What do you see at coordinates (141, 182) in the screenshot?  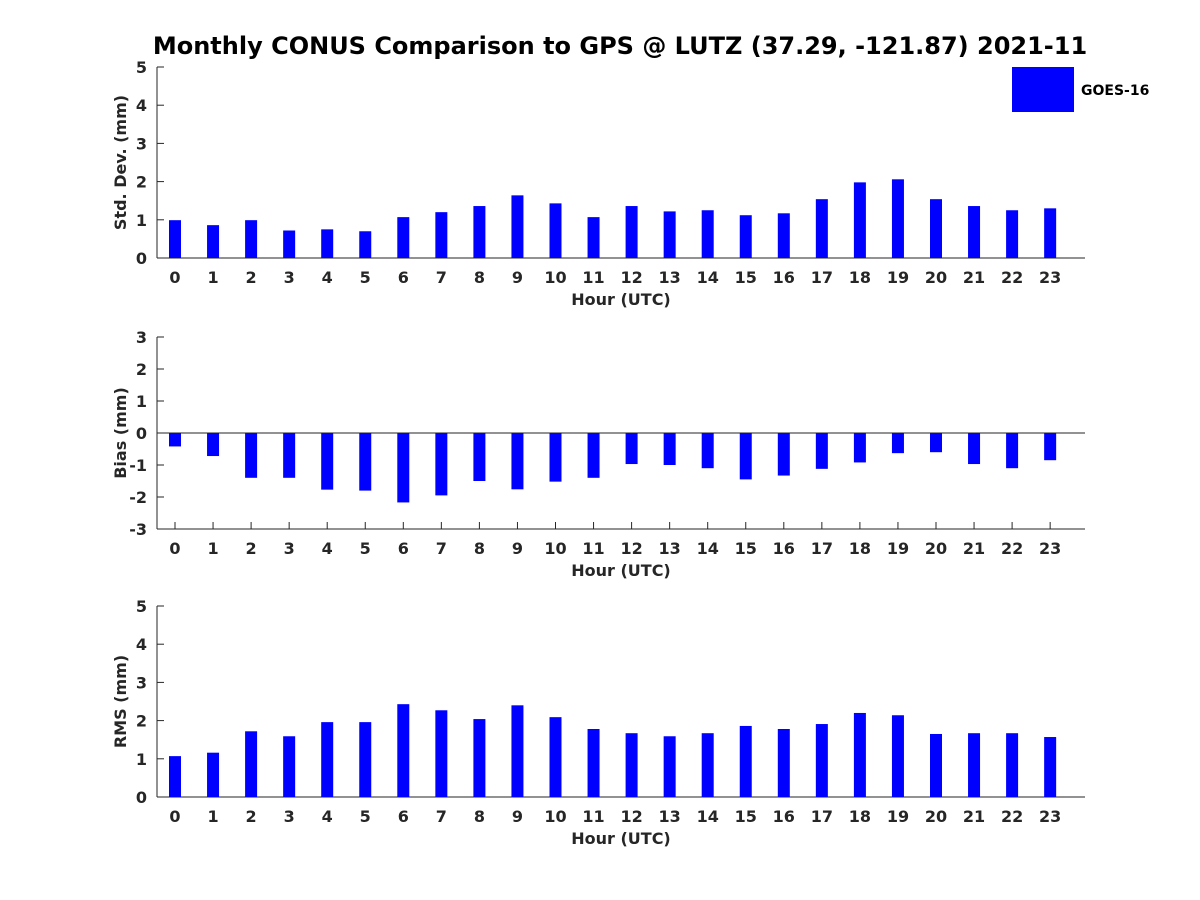 I see `stddev-y-tick-label: 2` at bounding box center [141, 182].